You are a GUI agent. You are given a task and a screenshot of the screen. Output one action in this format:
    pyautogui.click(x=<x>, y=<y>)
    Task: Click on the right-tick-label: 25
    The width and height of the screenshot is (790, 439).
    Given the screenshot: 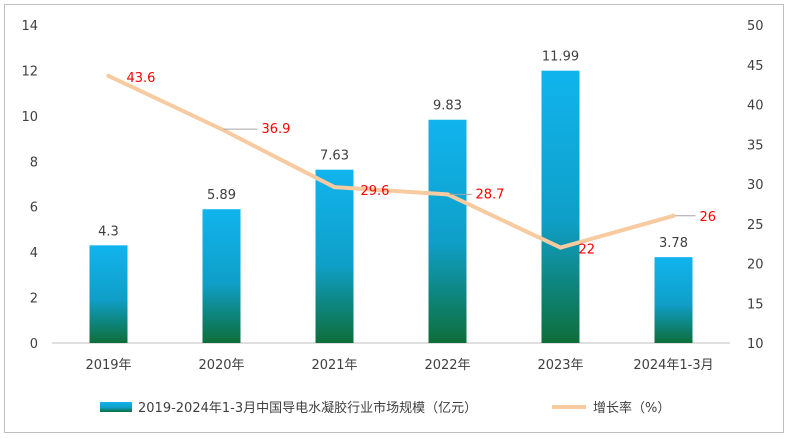 What is the action you would take?
    pyautogui.click(x=755, y=225)
    